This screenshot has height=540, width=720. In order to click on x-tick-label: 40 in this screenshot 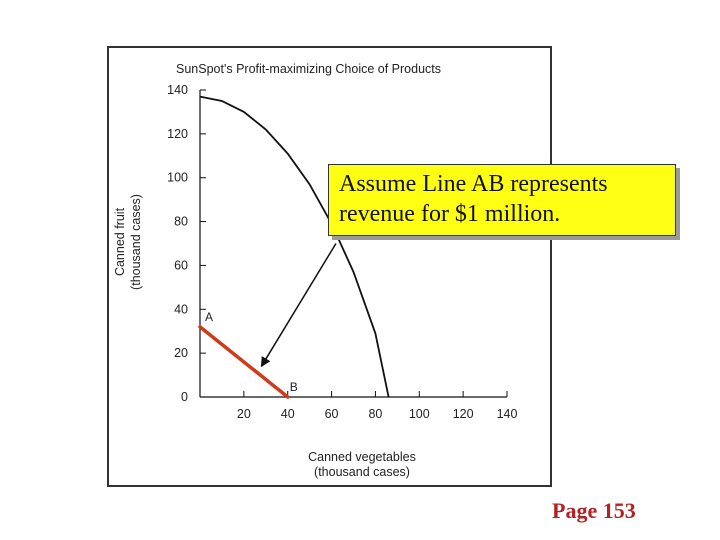, I will do `click(288, 414)`.